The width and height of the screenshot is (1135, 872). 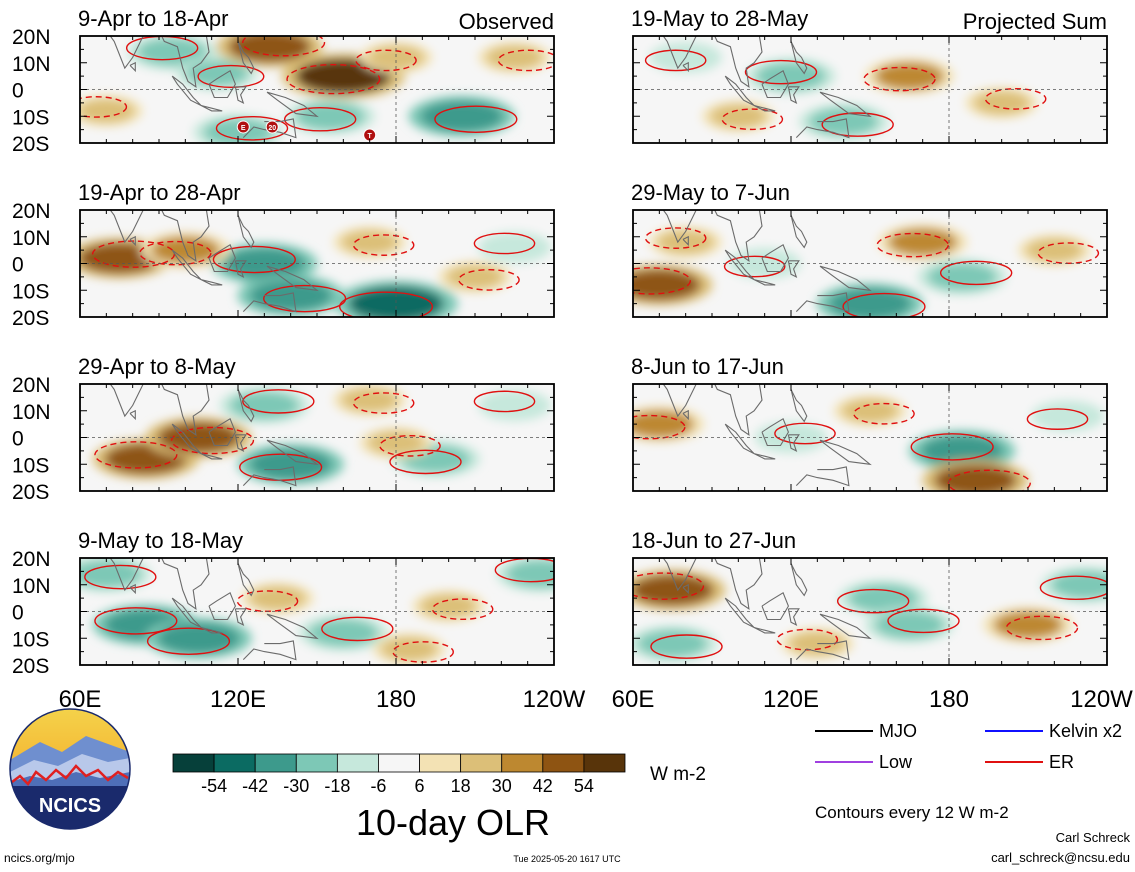 I want to click on panel-period: 19-Apr to 28-Apr, so click(x=159, y=192).